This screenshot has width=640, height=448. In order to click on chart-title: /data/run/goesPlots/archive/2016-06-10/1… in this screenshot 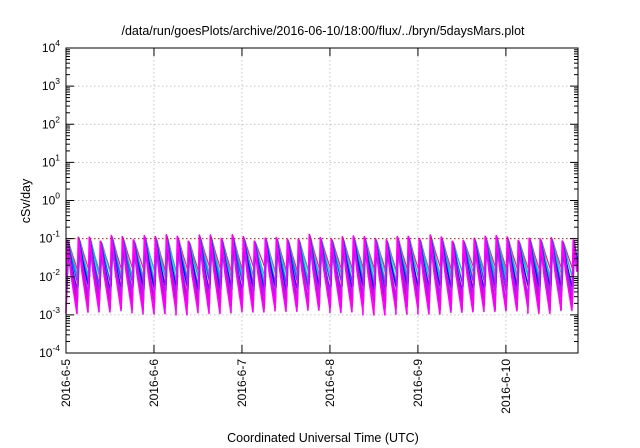, I will do `click(323, 31)`.